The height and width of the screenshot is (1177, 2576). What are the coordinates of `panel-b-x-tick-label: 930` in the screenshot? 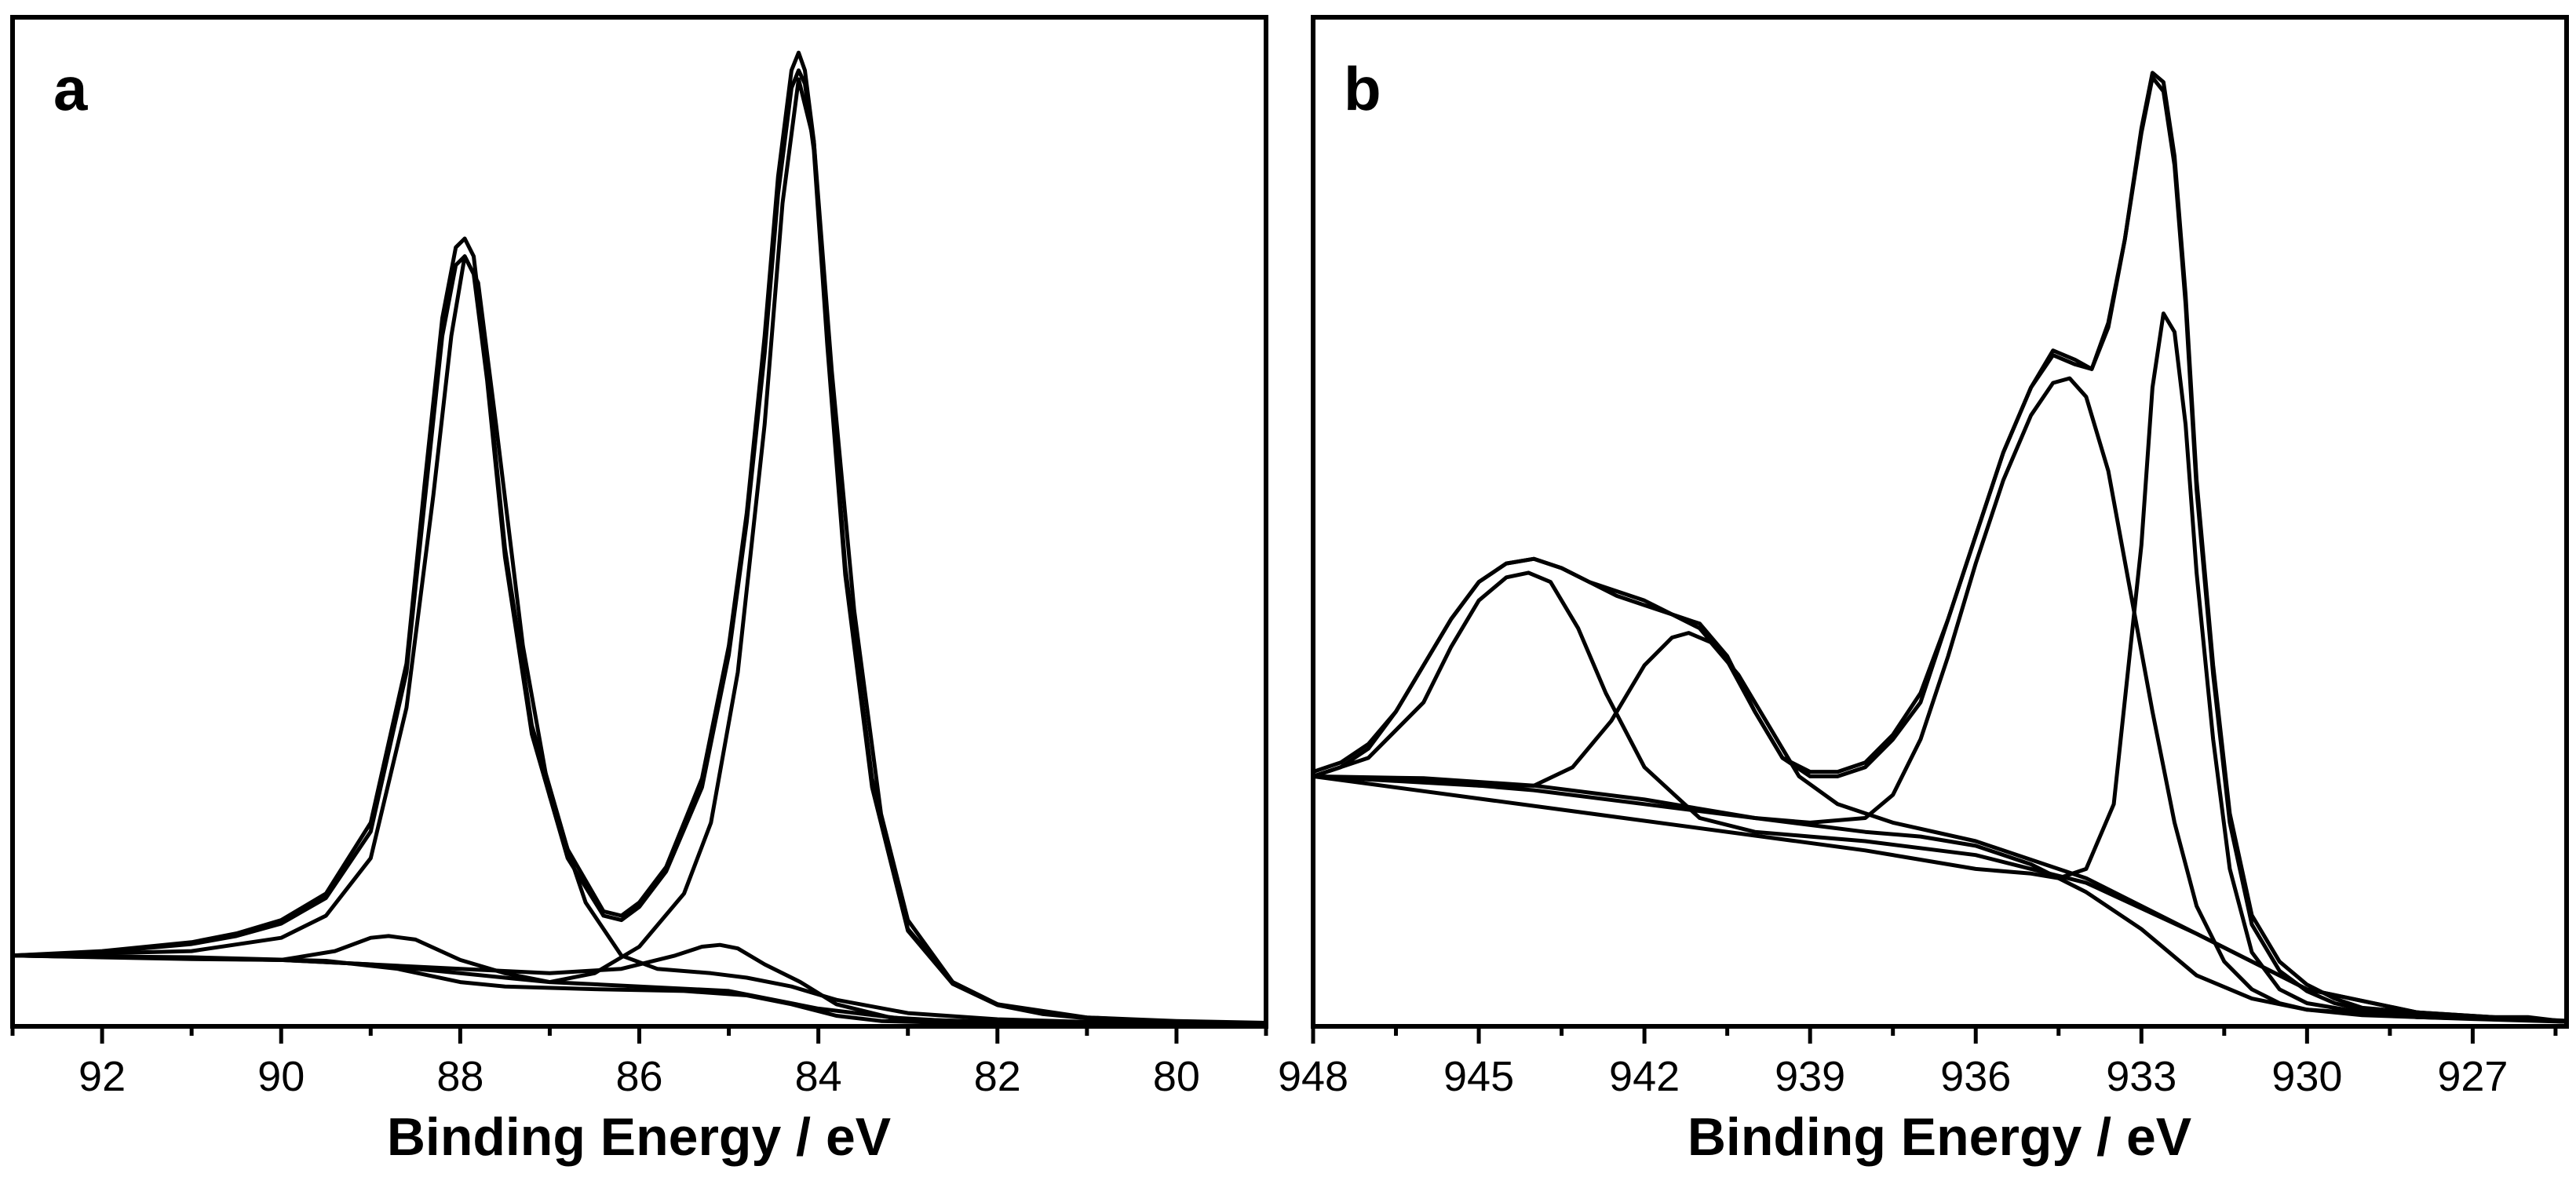 It's located at (2306, 1076).